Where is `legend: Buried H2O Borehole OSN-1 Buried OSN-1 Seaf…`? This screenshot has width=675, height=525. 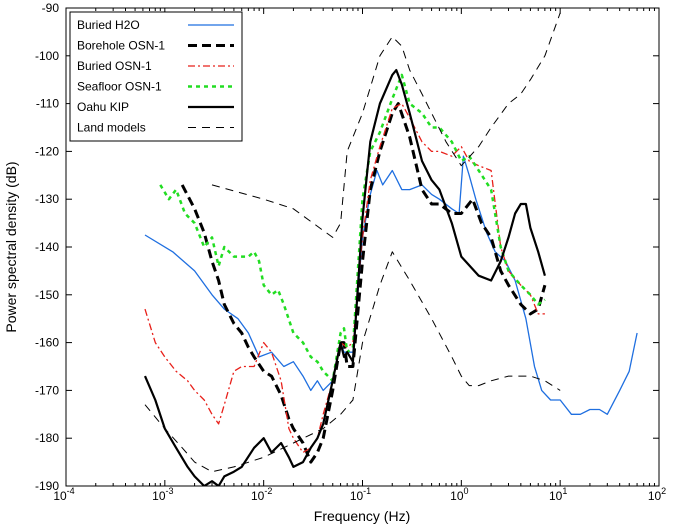
legend: Buried H2O Borehole OSN-1 Buried OSN-1 Seaf… is located at coordinates (156, 76).